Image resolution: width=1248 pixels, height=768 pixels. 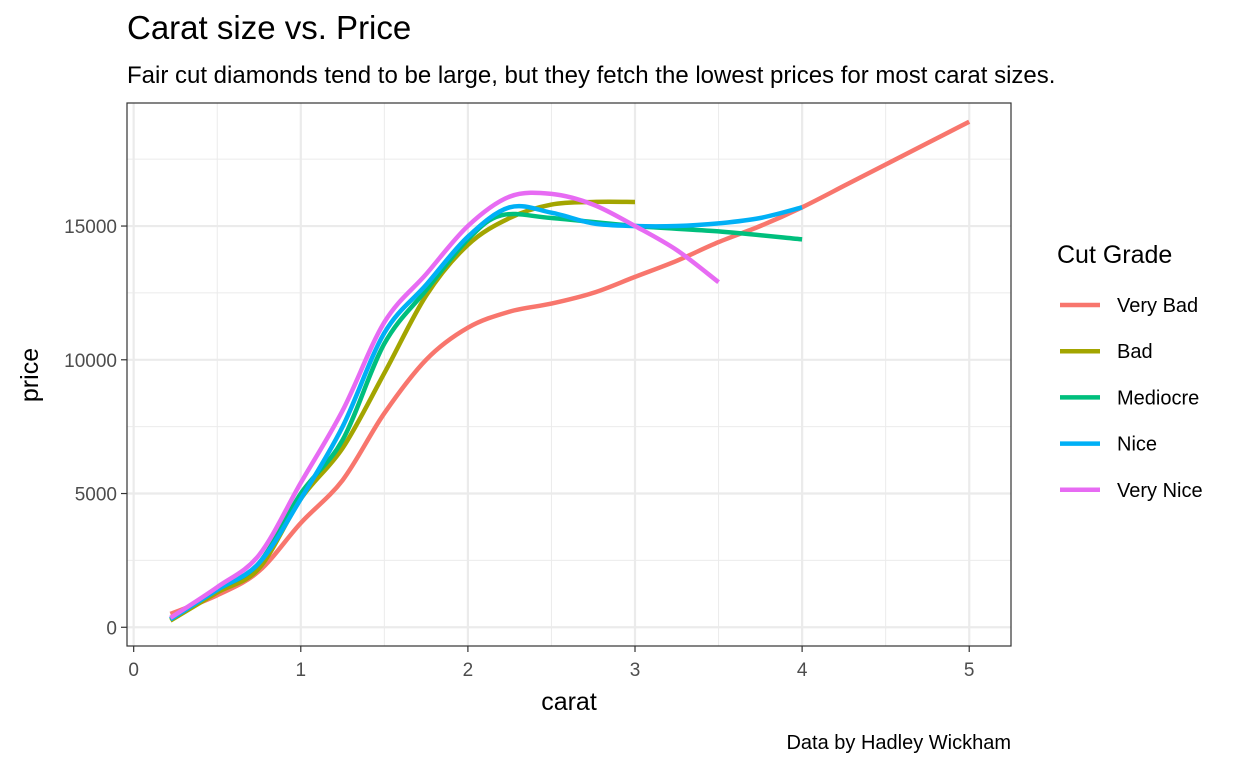 What do you see at coordinates (133, 670) in the screenshot?
I see `x-tick-label: 0` at bounding box center [133, 670].